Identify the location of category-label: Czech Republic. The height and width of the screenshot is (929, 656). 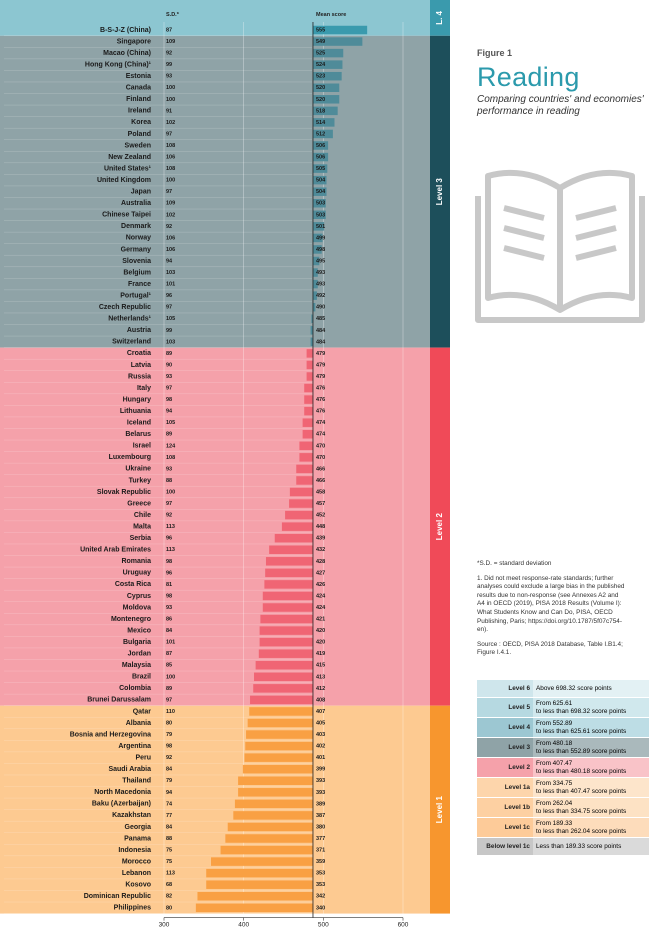
(125, 307).